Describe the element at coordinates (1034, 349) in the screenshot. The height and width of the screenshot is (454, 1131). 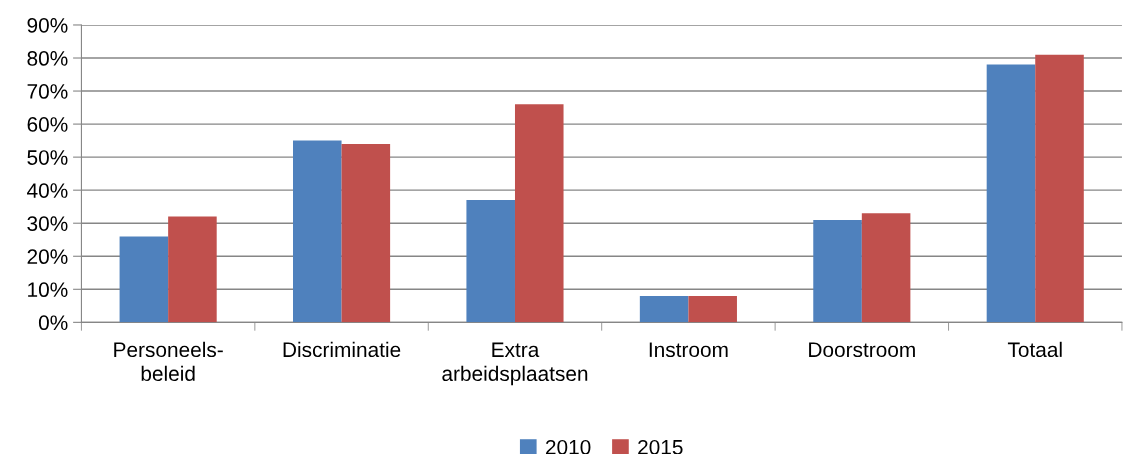
I see `x-tick-label: Totaal` at that location.